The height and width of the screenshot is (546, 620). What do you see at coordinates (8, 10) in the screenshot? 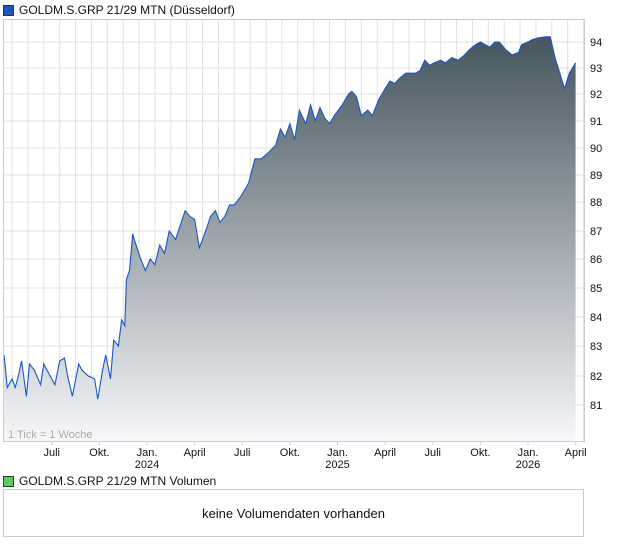
I see `legend-swatch-price` at bounding box center [8, 10].